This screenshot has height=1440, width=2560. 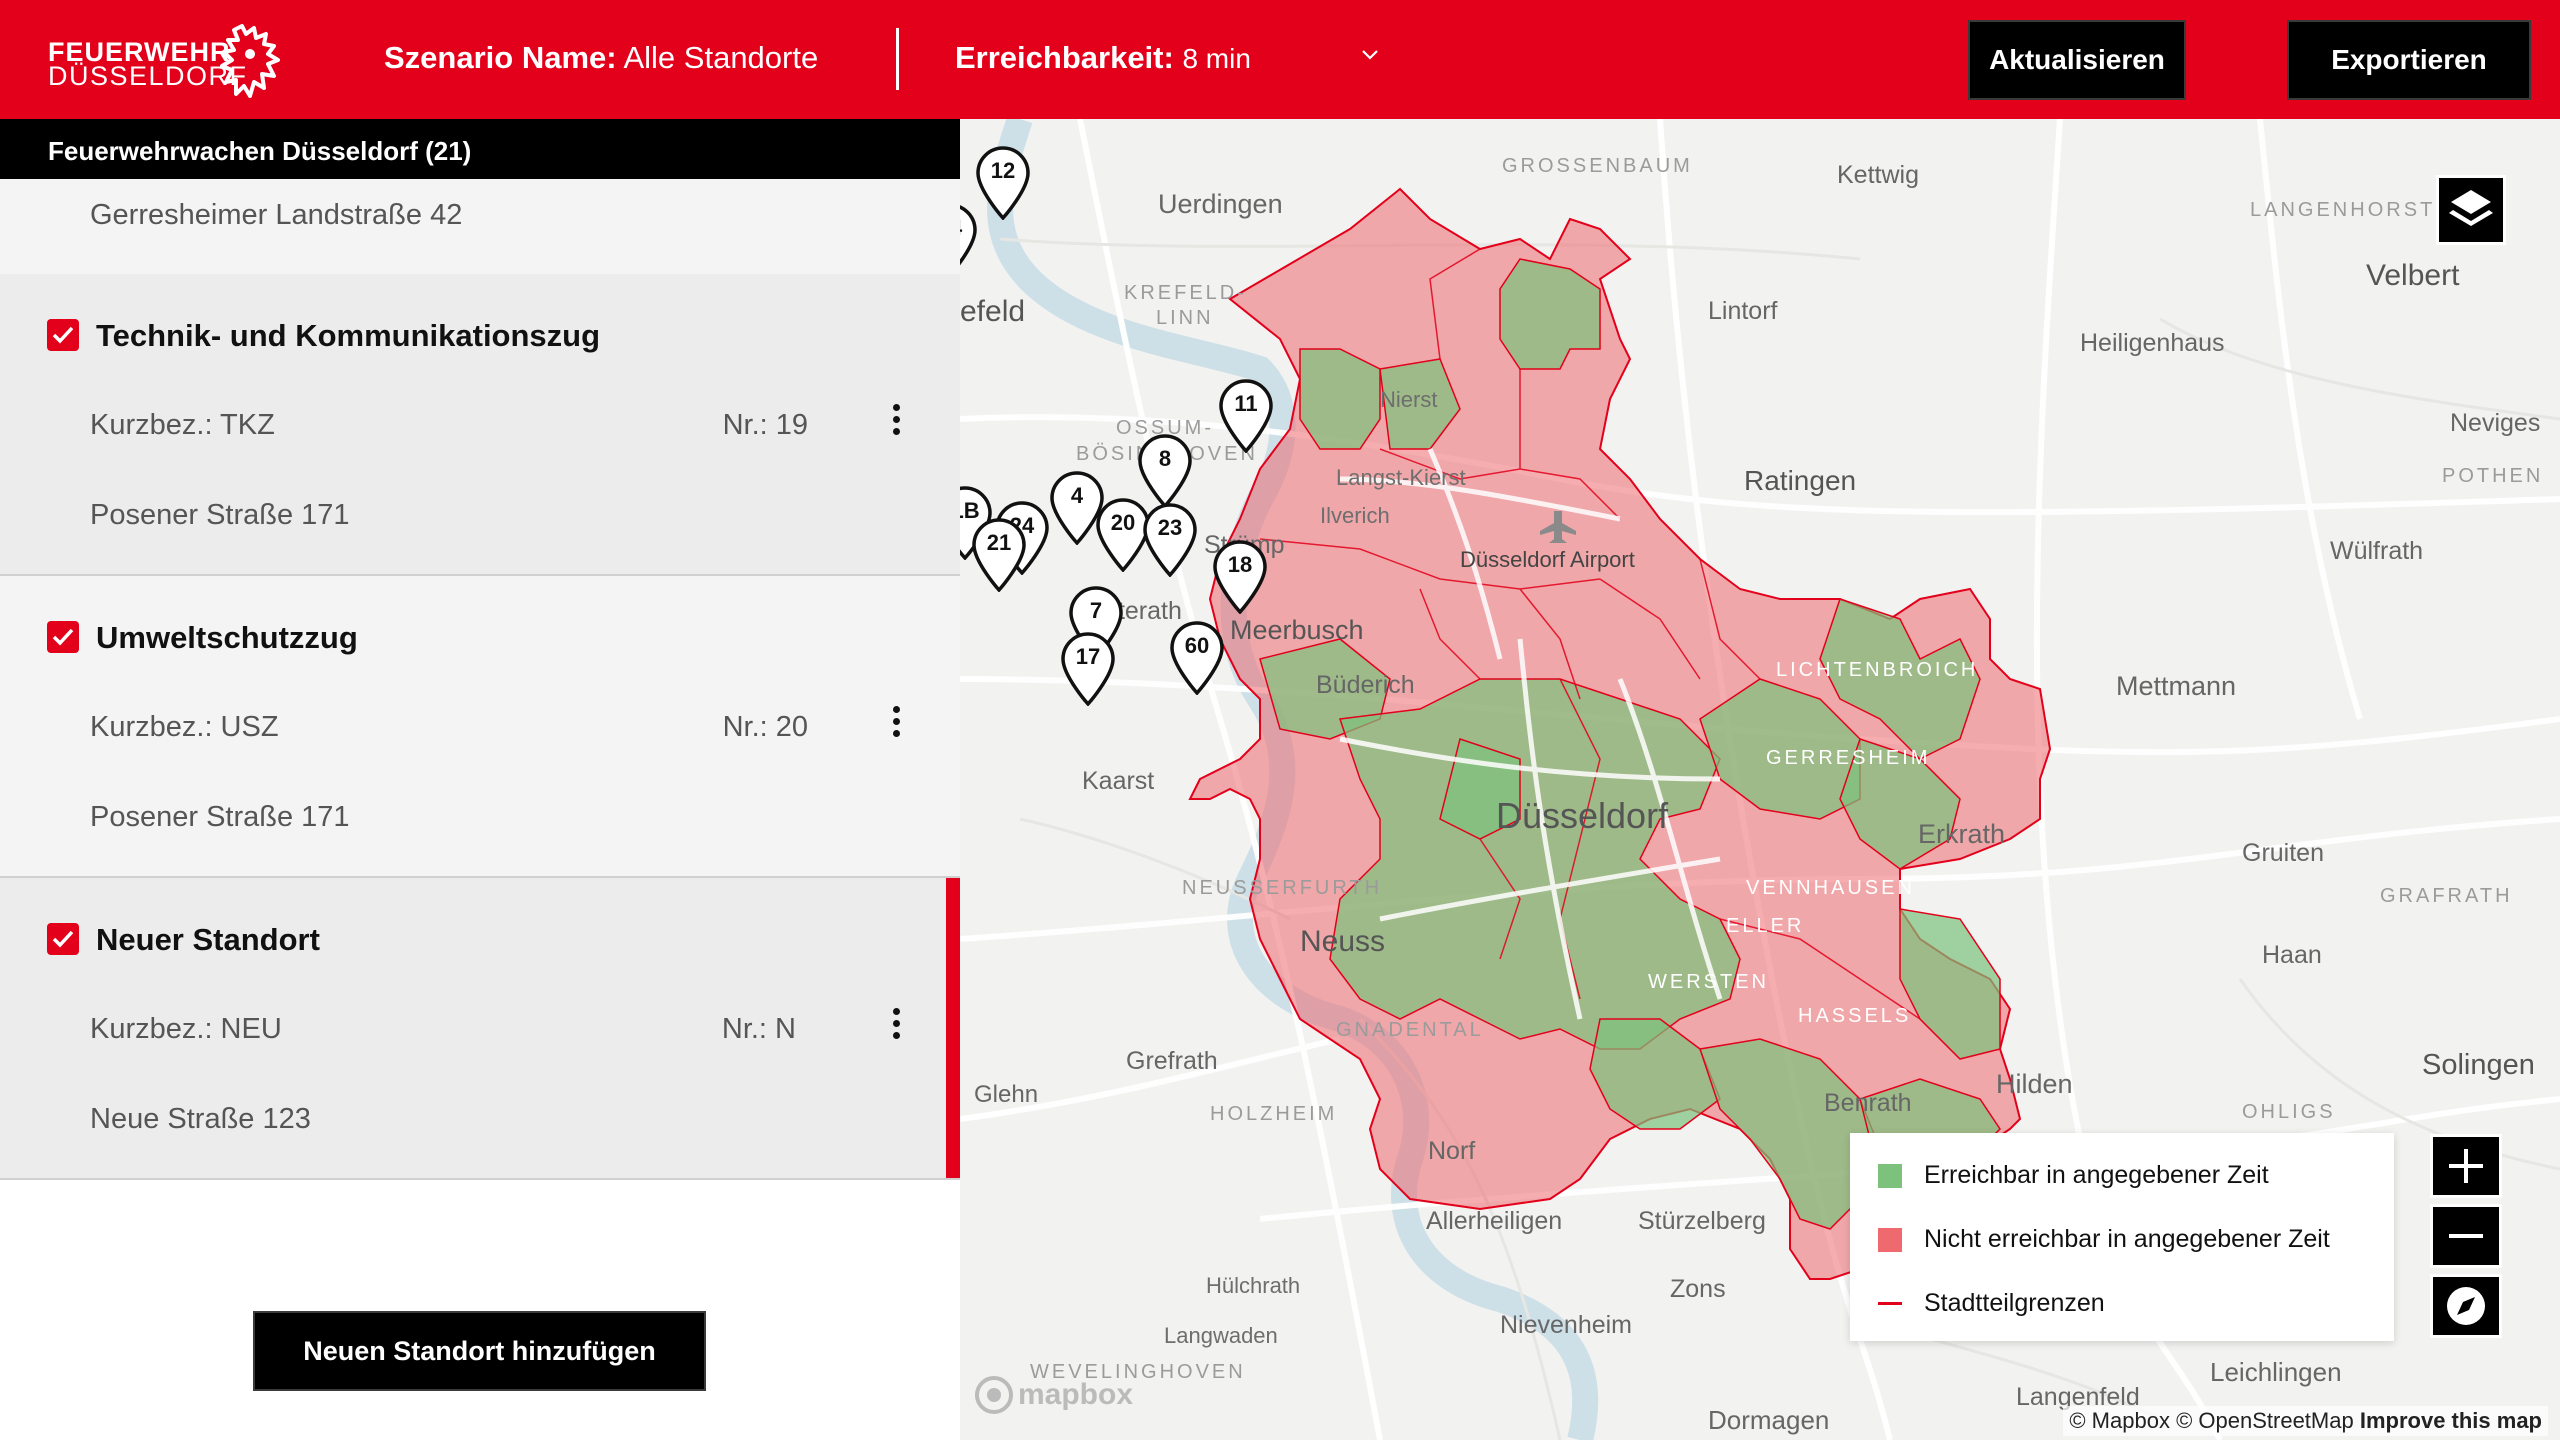 I want to click on place-label: Norf, so click(x=1452, y=1151).